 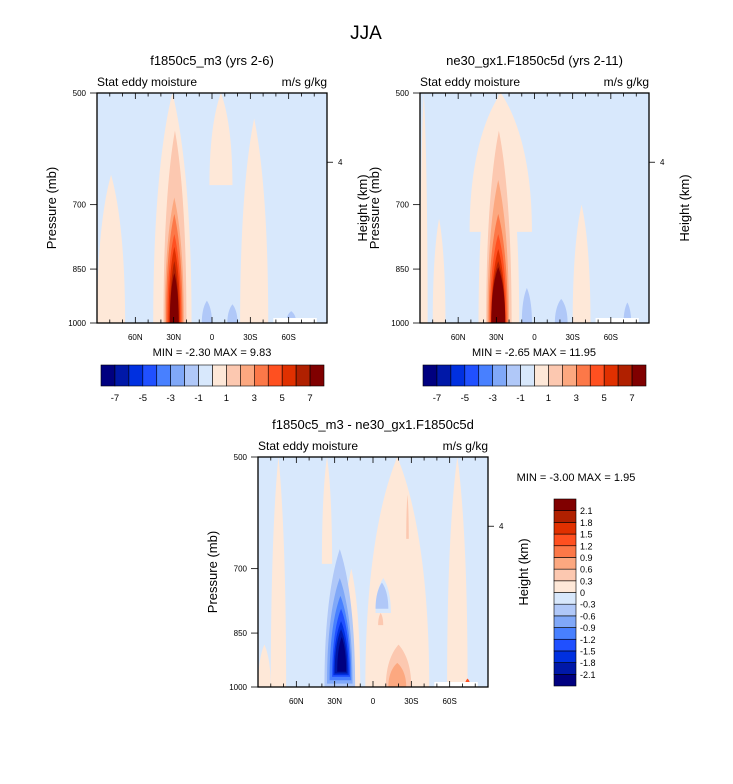 I want to click on colorbar-label: 0.6, so click(x=586, y=570).